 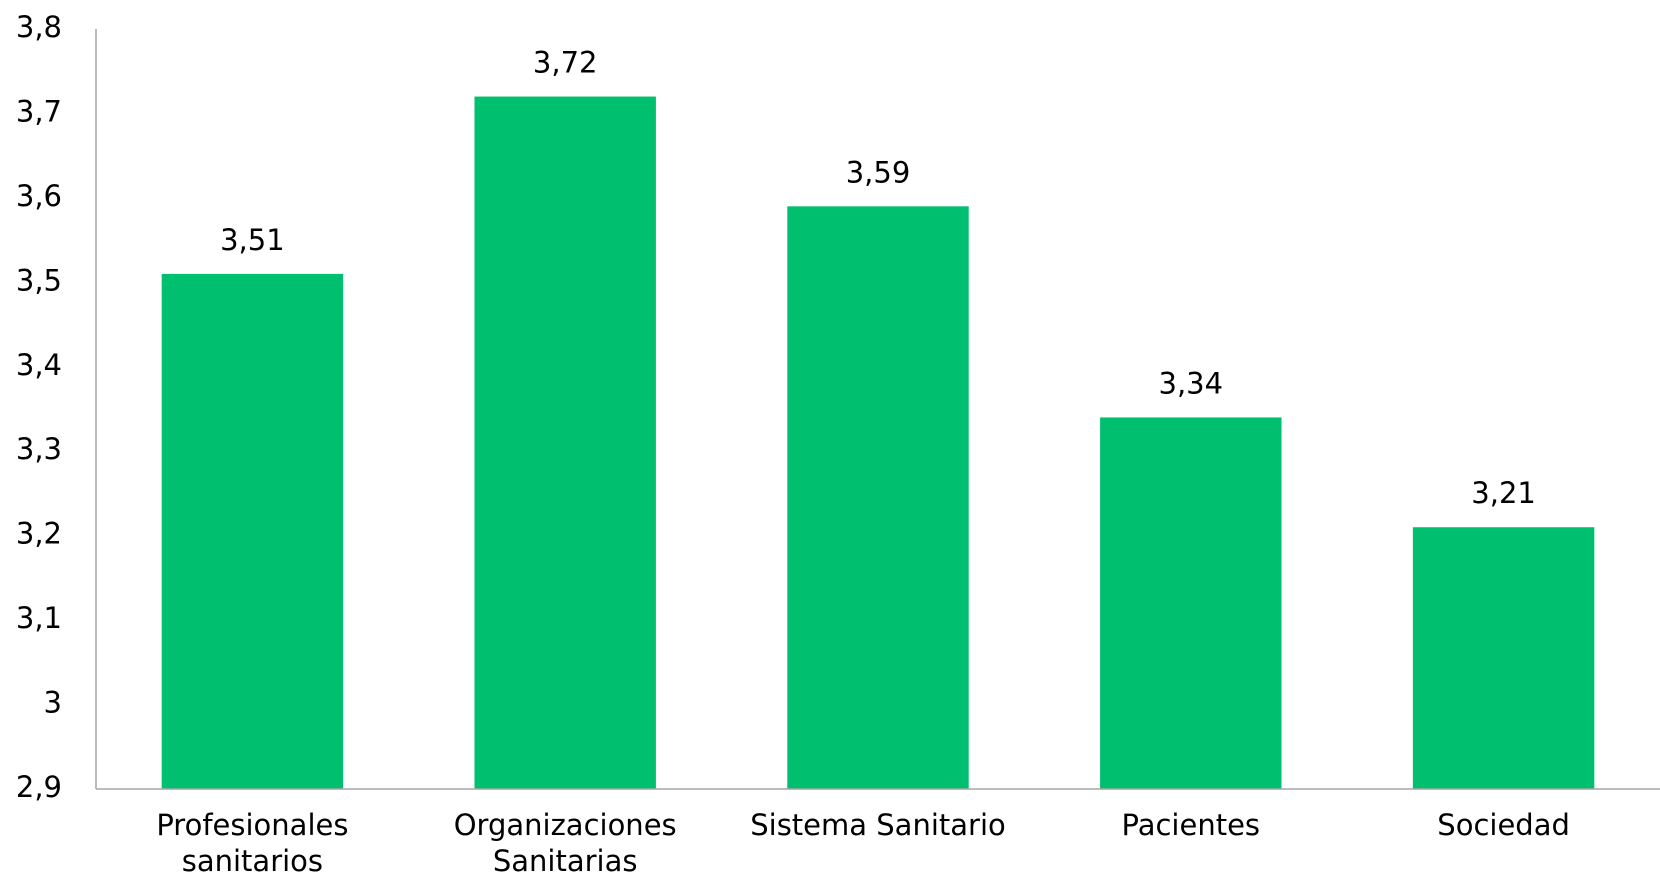 I want to click on y-tick-label: 3,4, so click(x=39, y=365).